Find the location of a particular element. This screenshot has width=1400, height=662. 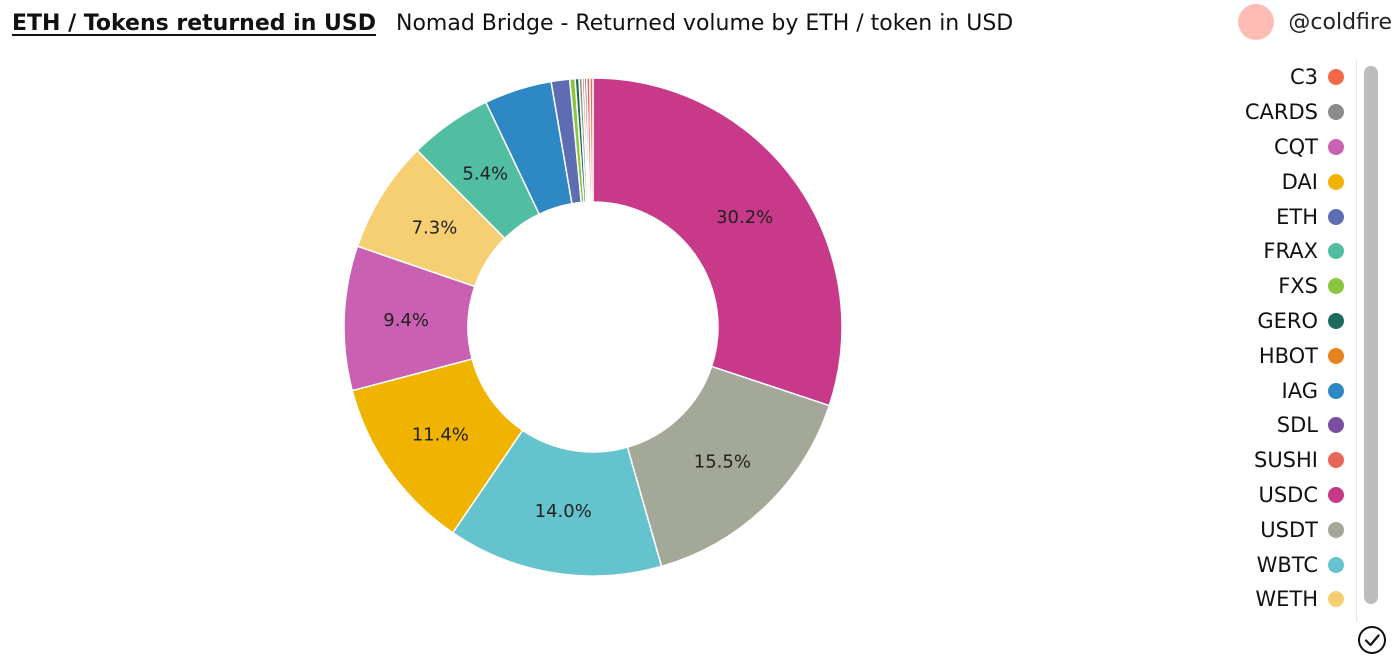

scrollbar-thumb is located at coordinates (1371, 335).